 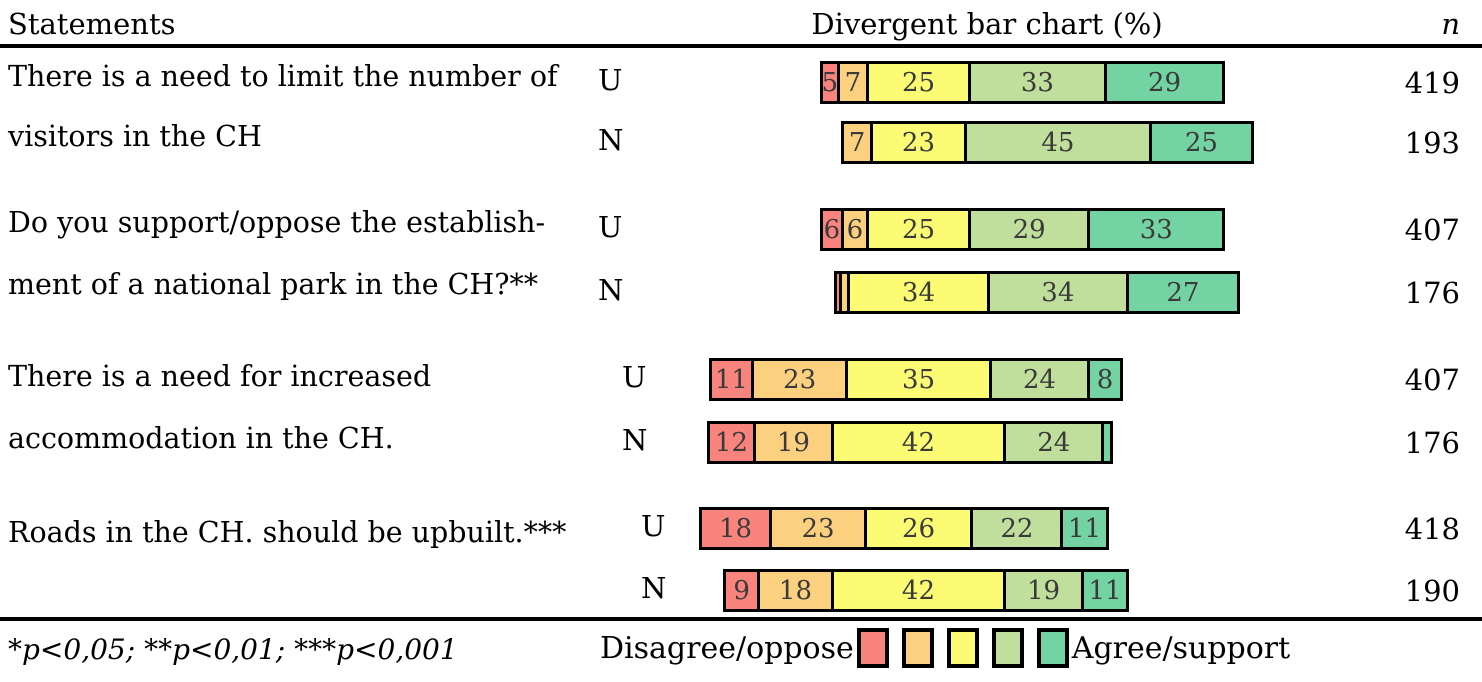 I want to click on legend-left-label: Disagree/oppose, so click(x=727, y=648).